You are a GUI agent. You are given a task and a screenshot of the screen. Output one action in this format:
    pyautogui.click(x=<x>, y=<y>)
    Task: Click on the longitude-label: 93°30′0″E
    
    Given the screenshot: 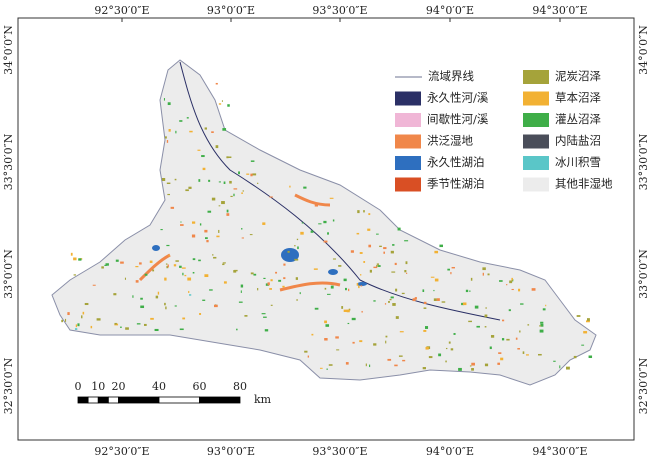 What is the action you would take?
    pyautogui.click(x=339, y=10)
    